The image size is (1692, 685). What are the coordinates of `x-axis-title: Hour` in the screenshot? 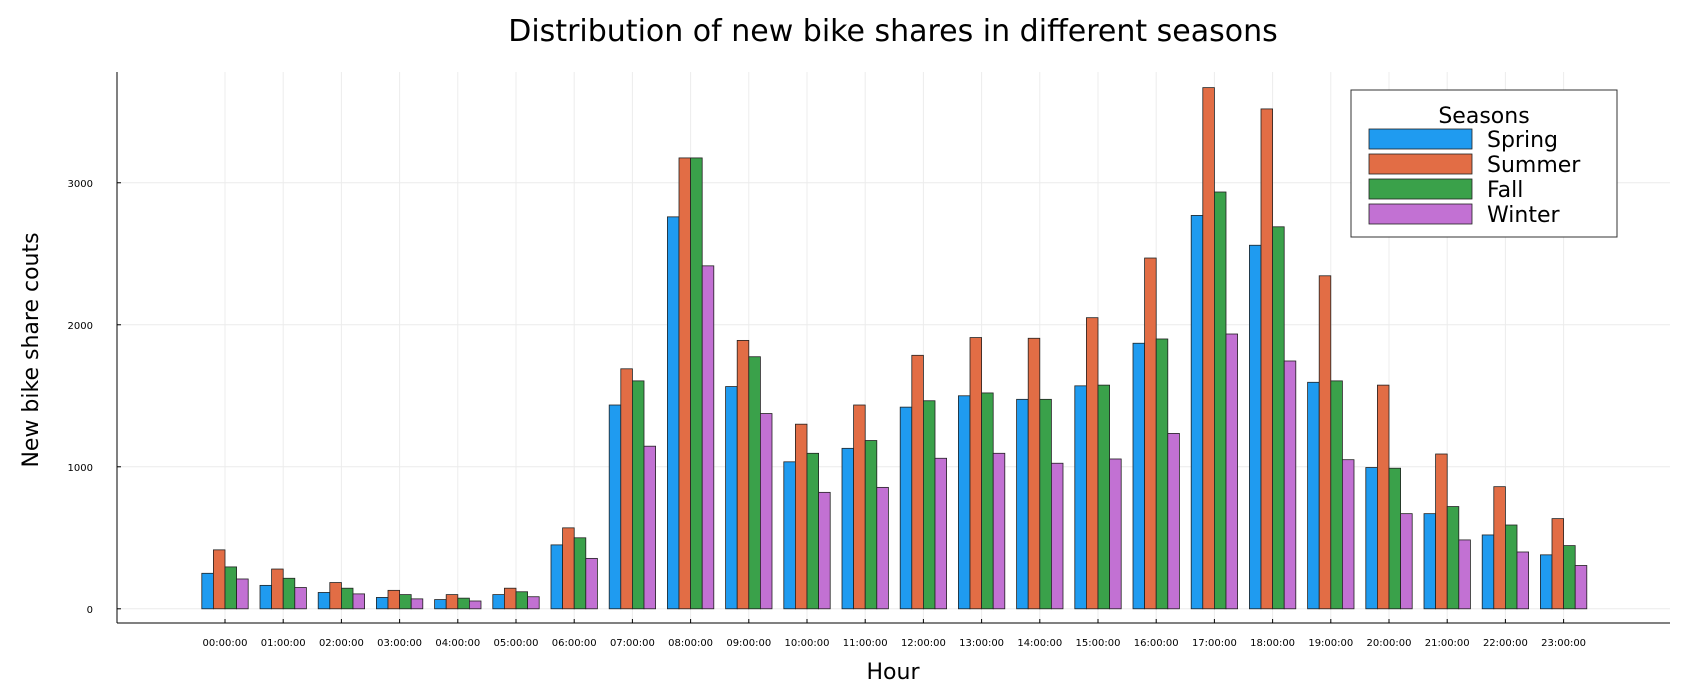 It's located at (894, 672).